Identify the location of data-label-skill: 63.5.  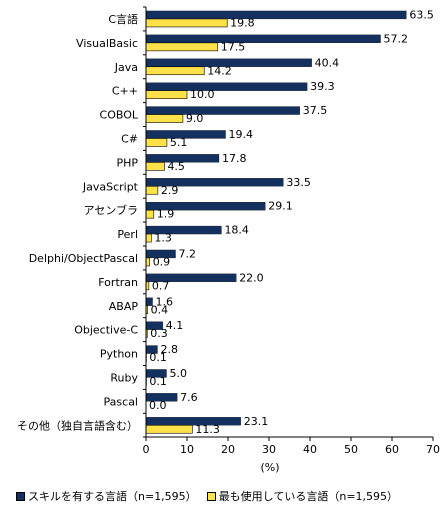
(421, 14).